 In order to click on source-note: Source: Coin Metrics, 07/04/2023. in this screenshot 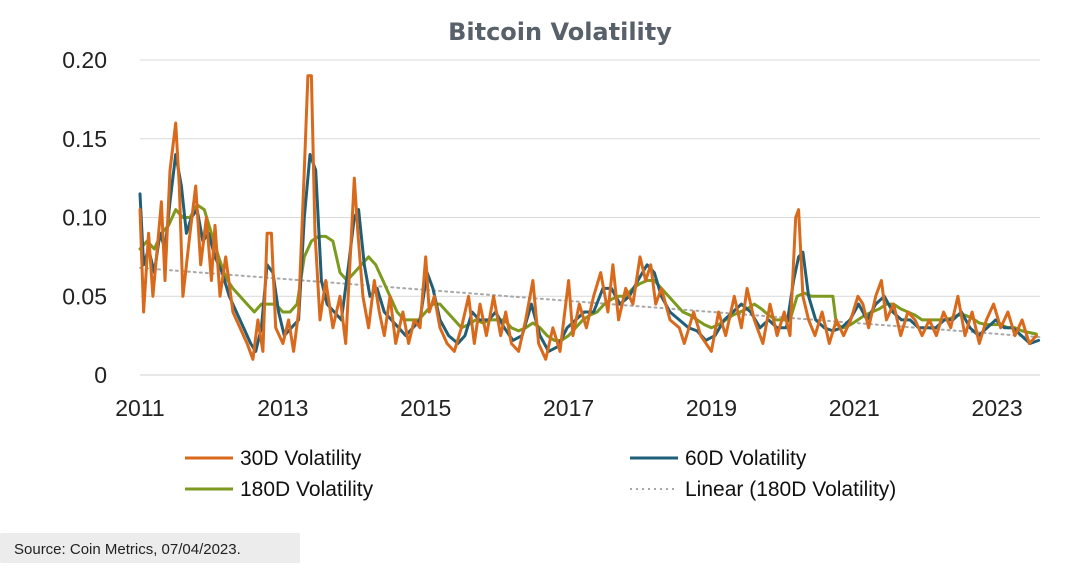, I will do `click(127, 549)`.